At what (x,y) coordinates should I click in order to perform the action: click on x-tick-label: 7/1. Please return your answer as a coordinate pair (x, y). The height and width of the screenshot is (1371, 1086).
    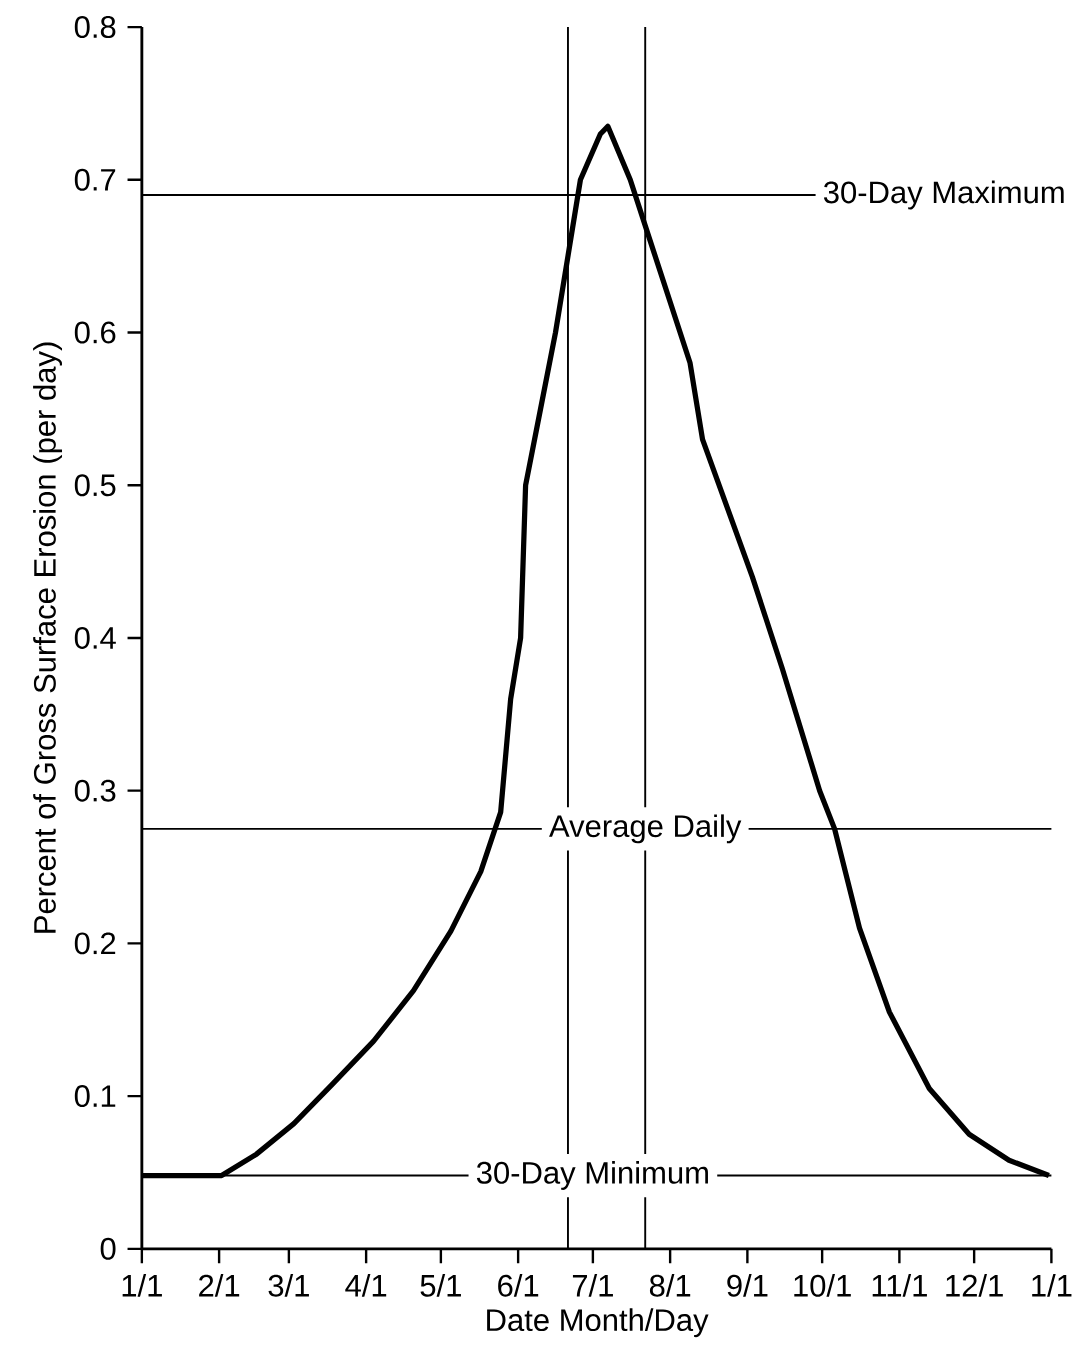
    Looking at the image, I should click on (592, 1285).